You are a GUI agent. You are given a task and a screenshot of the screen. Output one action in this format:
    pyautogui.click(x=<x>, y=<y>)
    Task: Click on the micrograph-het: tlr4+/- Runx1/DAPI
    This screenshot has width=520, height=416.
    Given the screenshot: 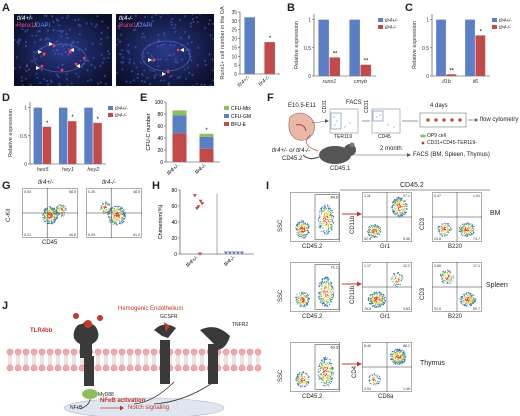 What is the action you would take?
    pyautogui.click(x=63, y=50)
    